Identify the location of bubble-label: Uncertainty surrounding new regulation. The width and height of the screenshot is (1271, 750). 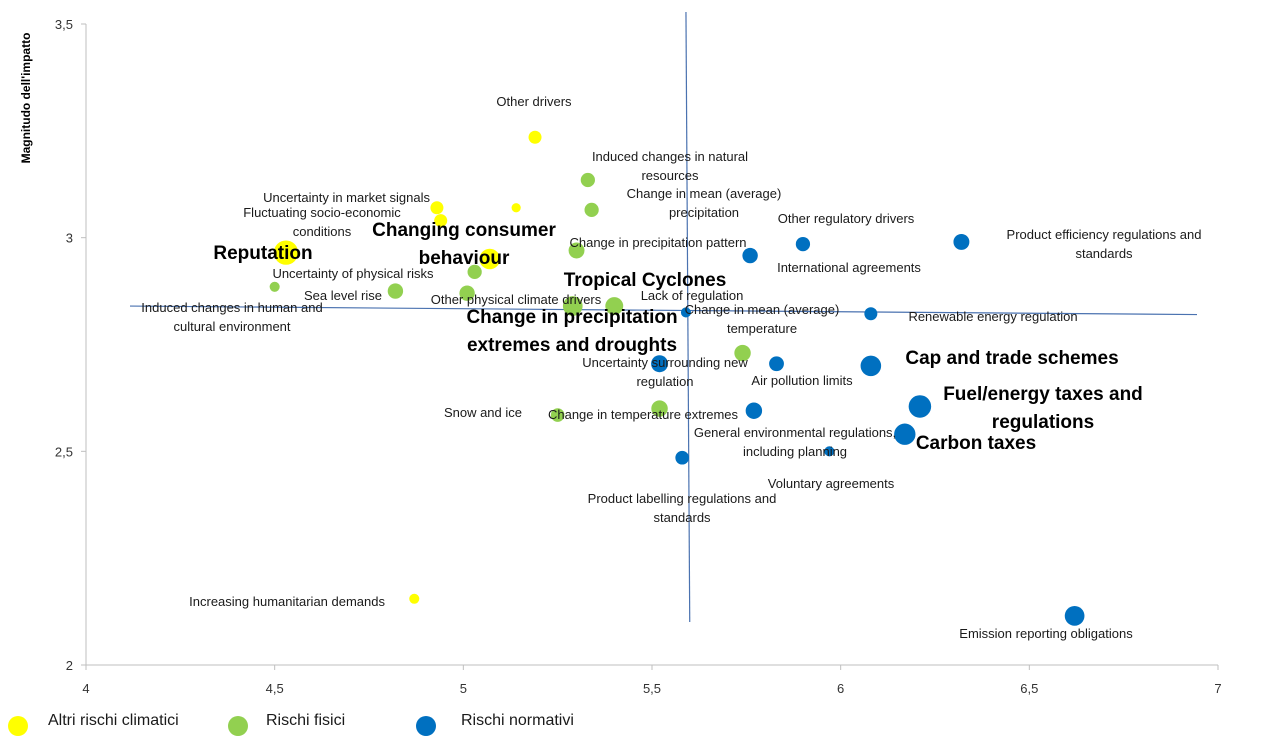
(665, 372).